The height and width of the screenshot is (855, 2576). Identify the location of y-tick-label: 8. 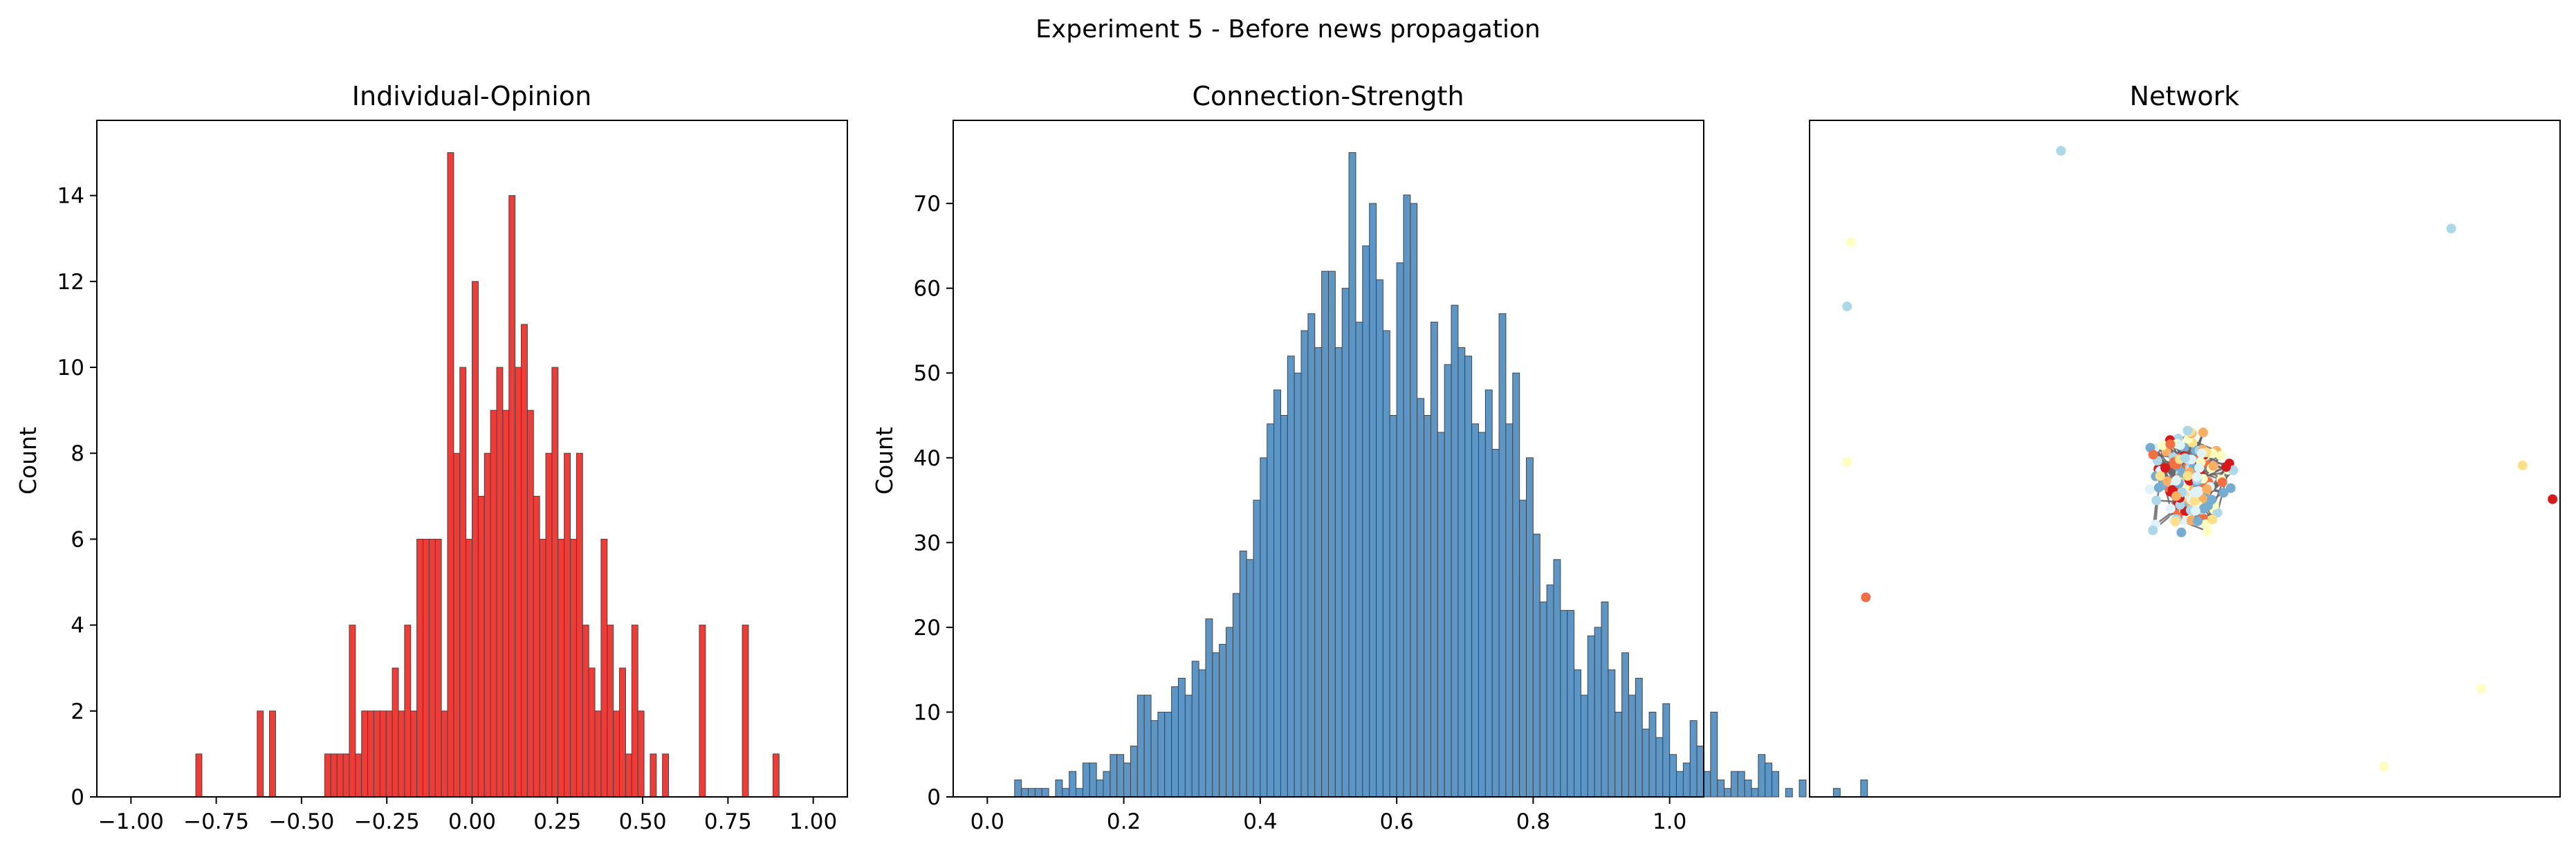
(77, 453).